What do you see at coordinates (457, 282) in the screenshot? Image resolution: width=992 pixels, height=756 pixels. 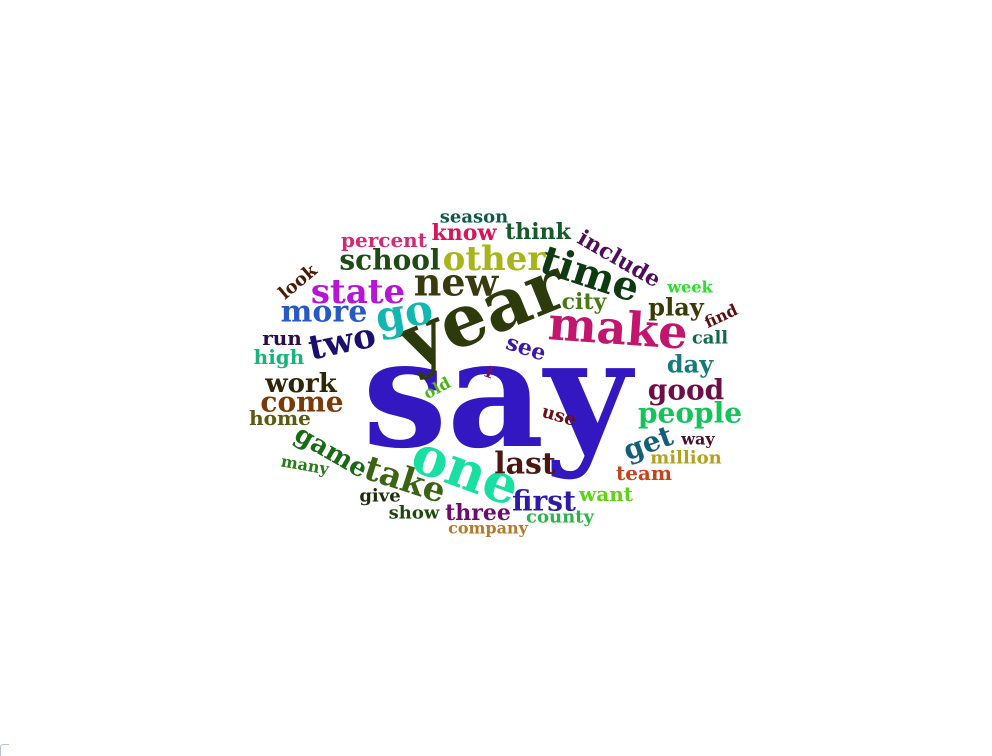 I see `word-new: new` at bounding box center [457, 282].